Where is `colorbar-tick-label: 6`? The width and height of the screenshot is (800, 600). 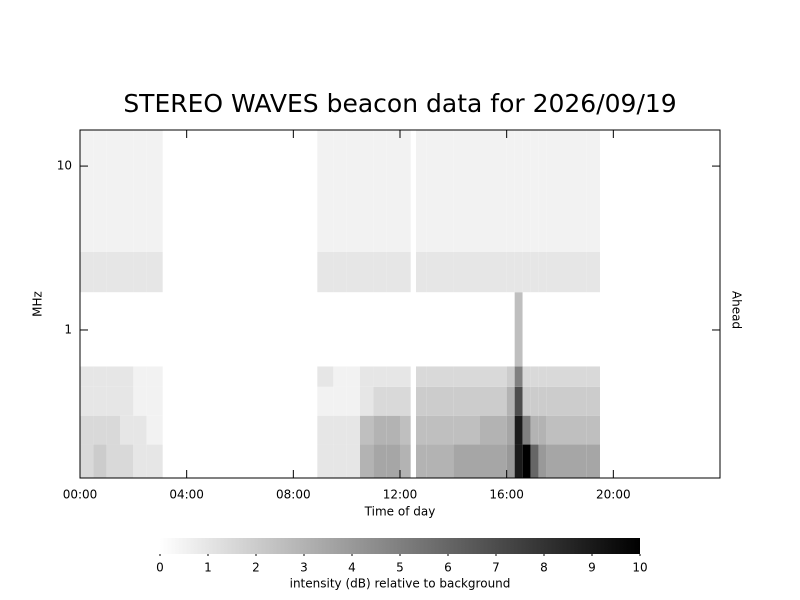 colorbar-tick-label: 6 is located at coordinates (448, 568).